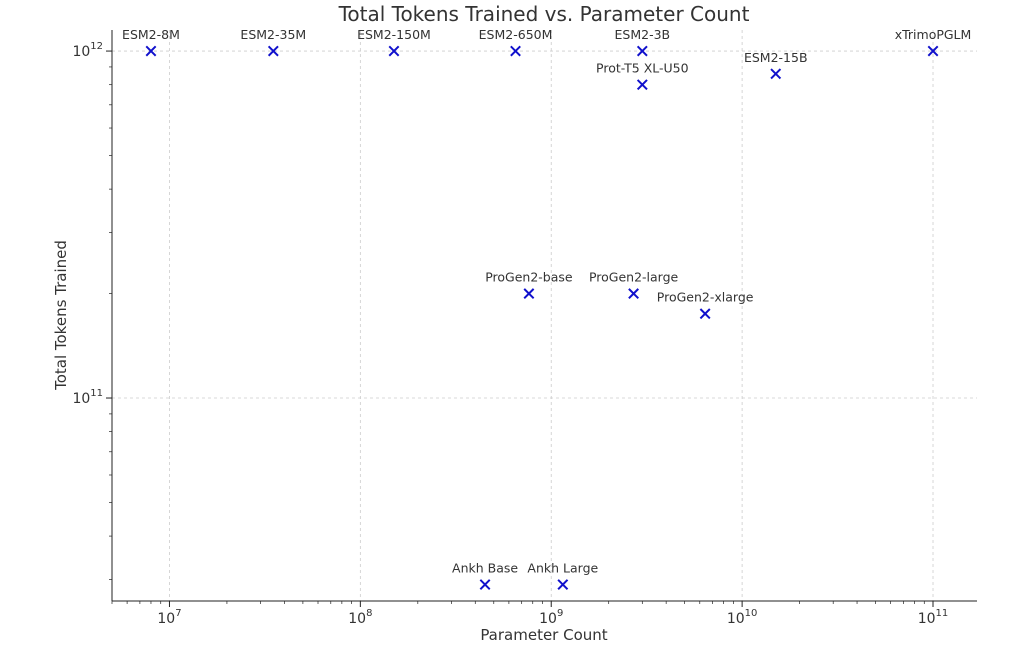 Image resolution: width=1023 pixels, height=656 pixels. I want to click on data-point: ESM2-8M, so click(151, 42).